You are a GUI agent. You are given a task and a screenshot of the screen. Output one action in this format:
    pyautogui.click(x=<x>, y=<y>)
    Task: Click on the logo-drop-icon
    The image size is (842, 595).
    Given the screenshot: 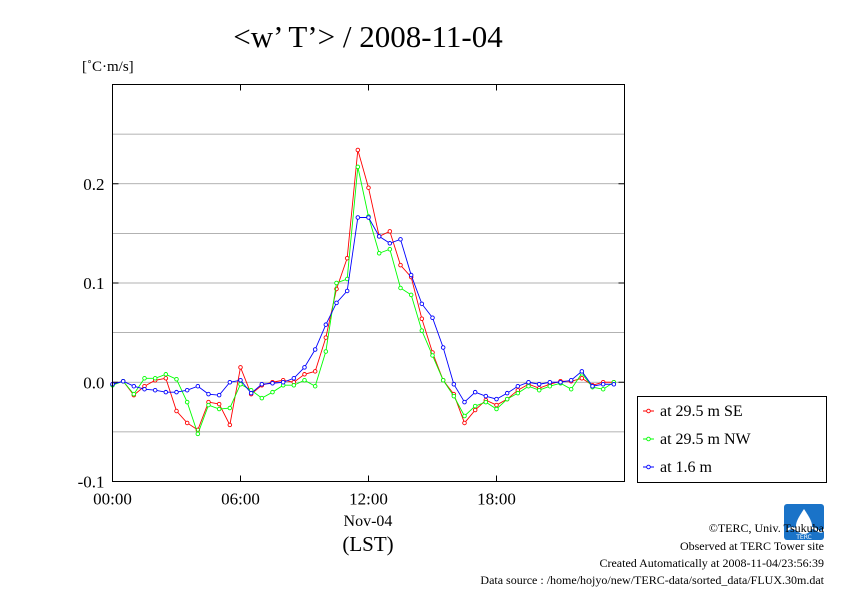 What is the action you would take?
    pyautogui.click(x=804, y=521)
    